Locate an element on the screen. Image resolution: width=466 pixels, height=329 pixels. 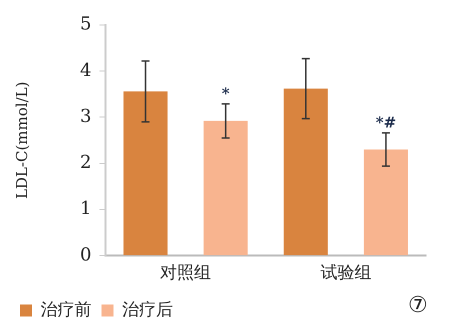
text: ⑦ is located at coordinates (418, 305).